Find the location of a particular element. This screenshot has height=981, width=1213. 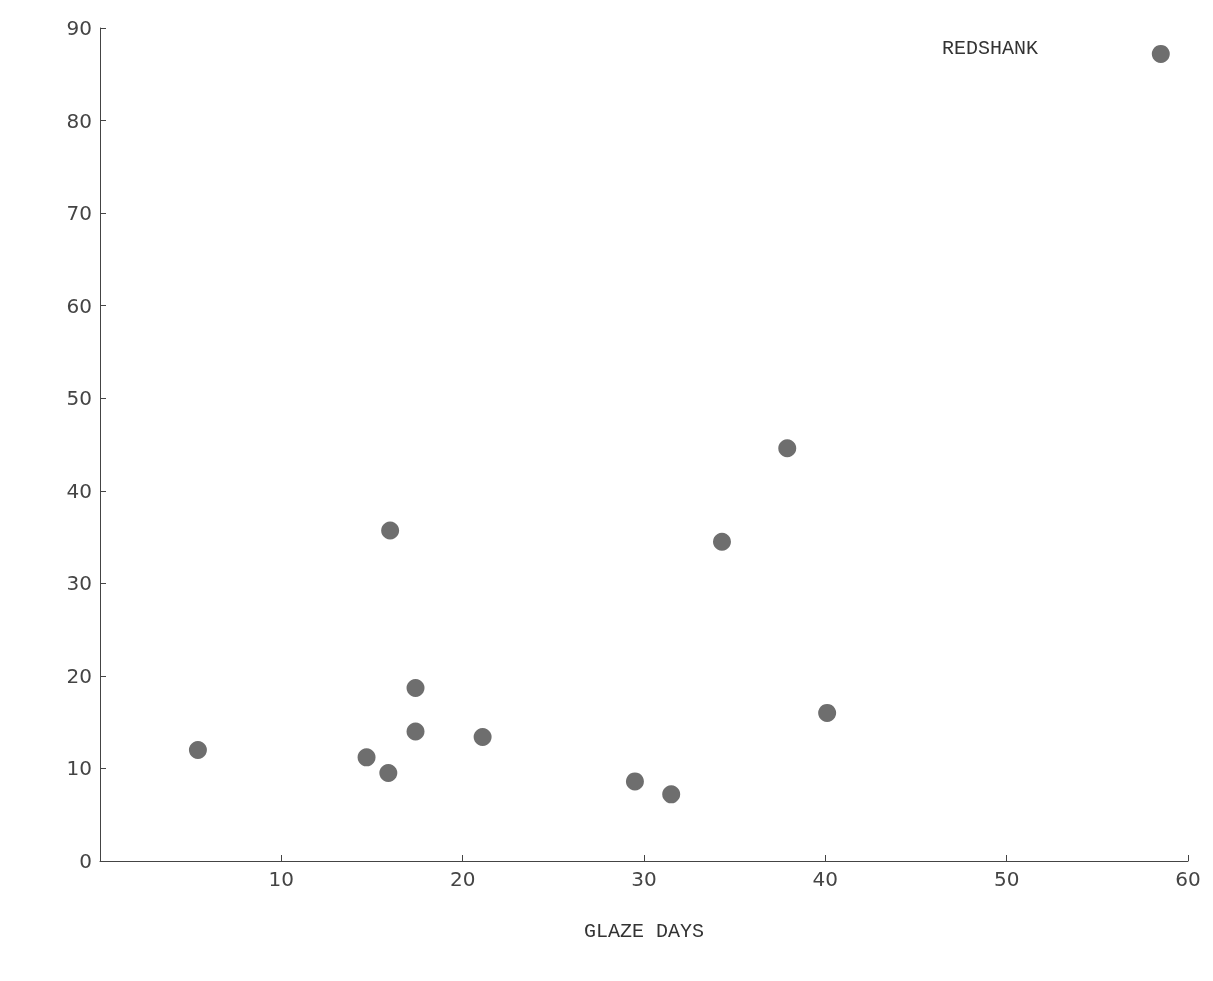

x-tick-label: 10 is located at coordinates (281, 879).